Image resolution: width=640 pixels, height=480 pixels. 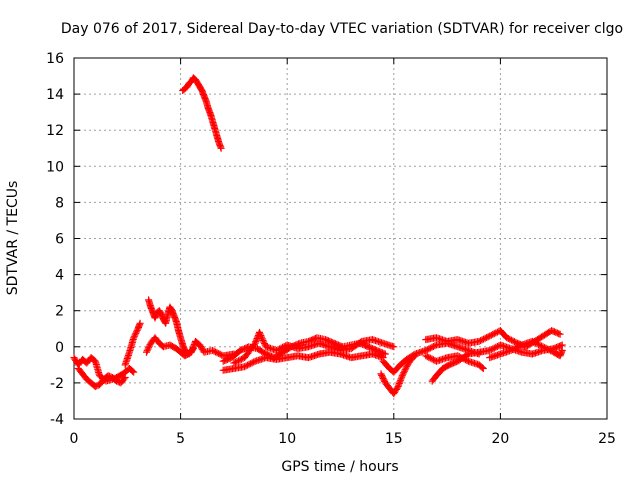 What do you see at coordinates (74, 439) in the screenshot?
I see `x-tick-label: 0` at bounding box center [74, 439].